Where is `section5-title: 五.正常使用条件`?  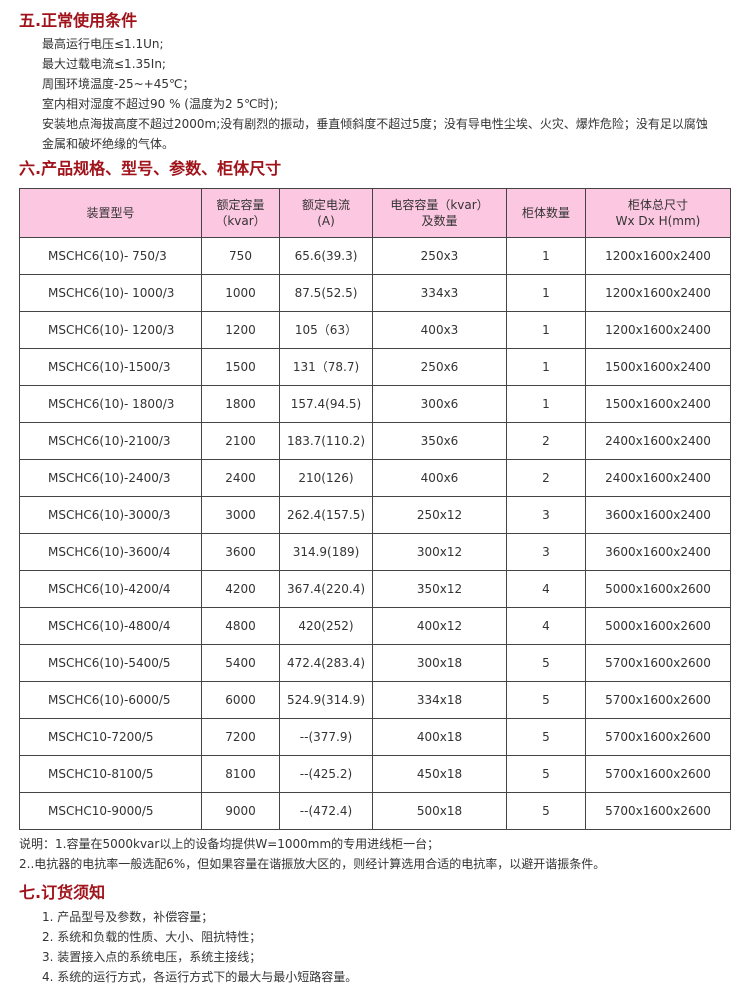
section5-title: 五.正常使用条件 is located at coordinates (78, 20).